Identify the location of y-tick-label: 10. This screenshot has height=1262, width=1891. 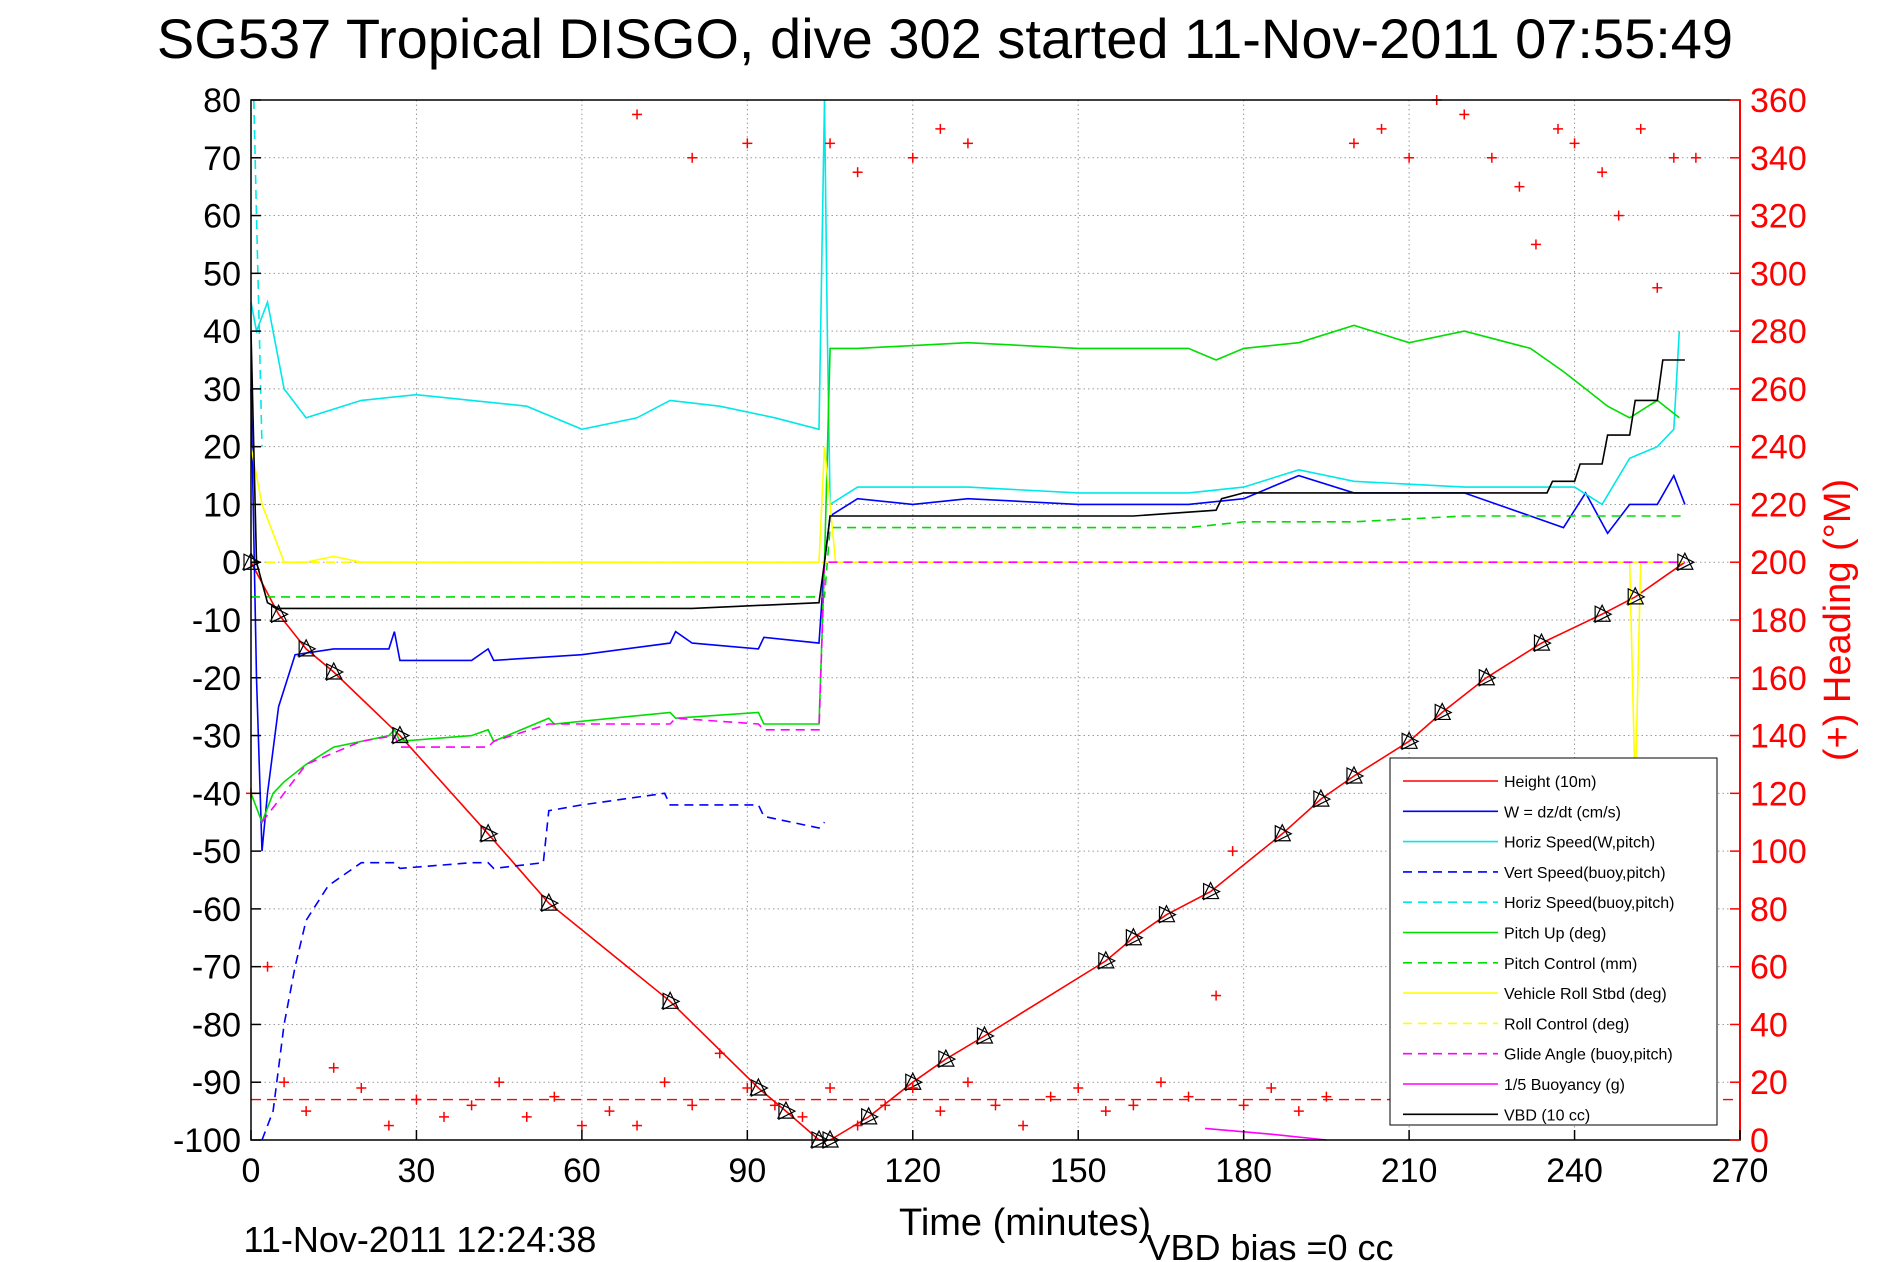
(222, 505).